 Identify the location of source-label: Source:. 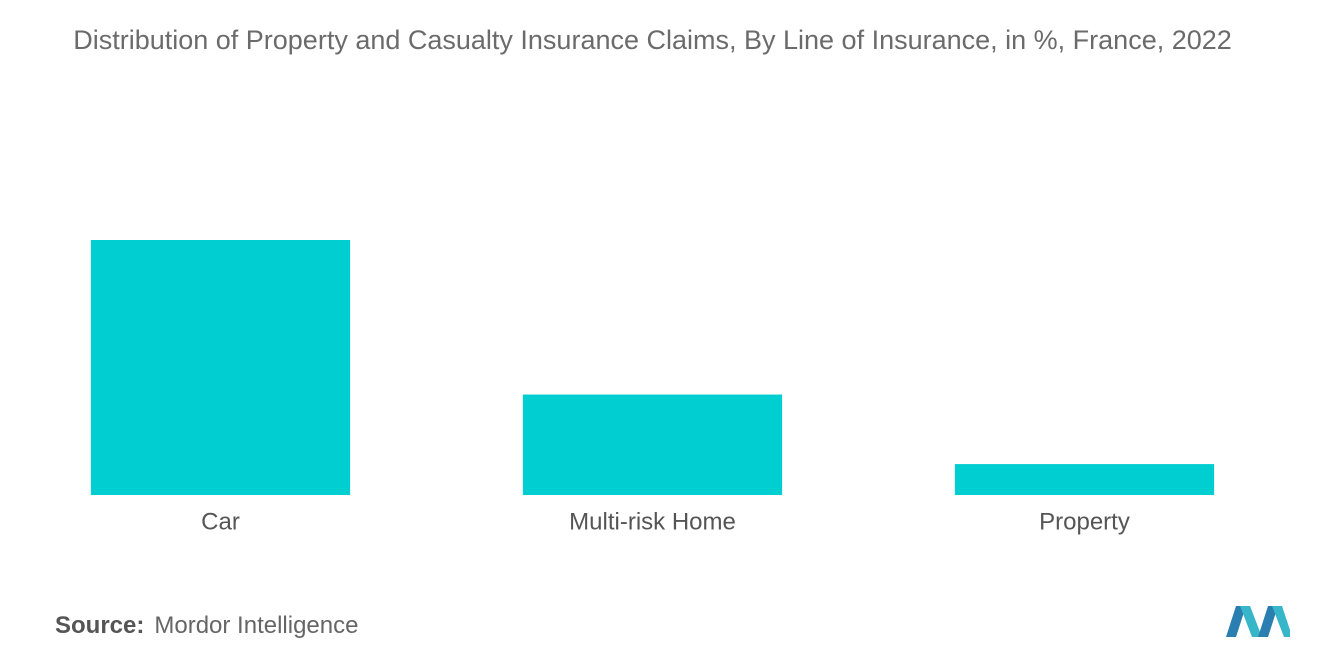
(100, 625).